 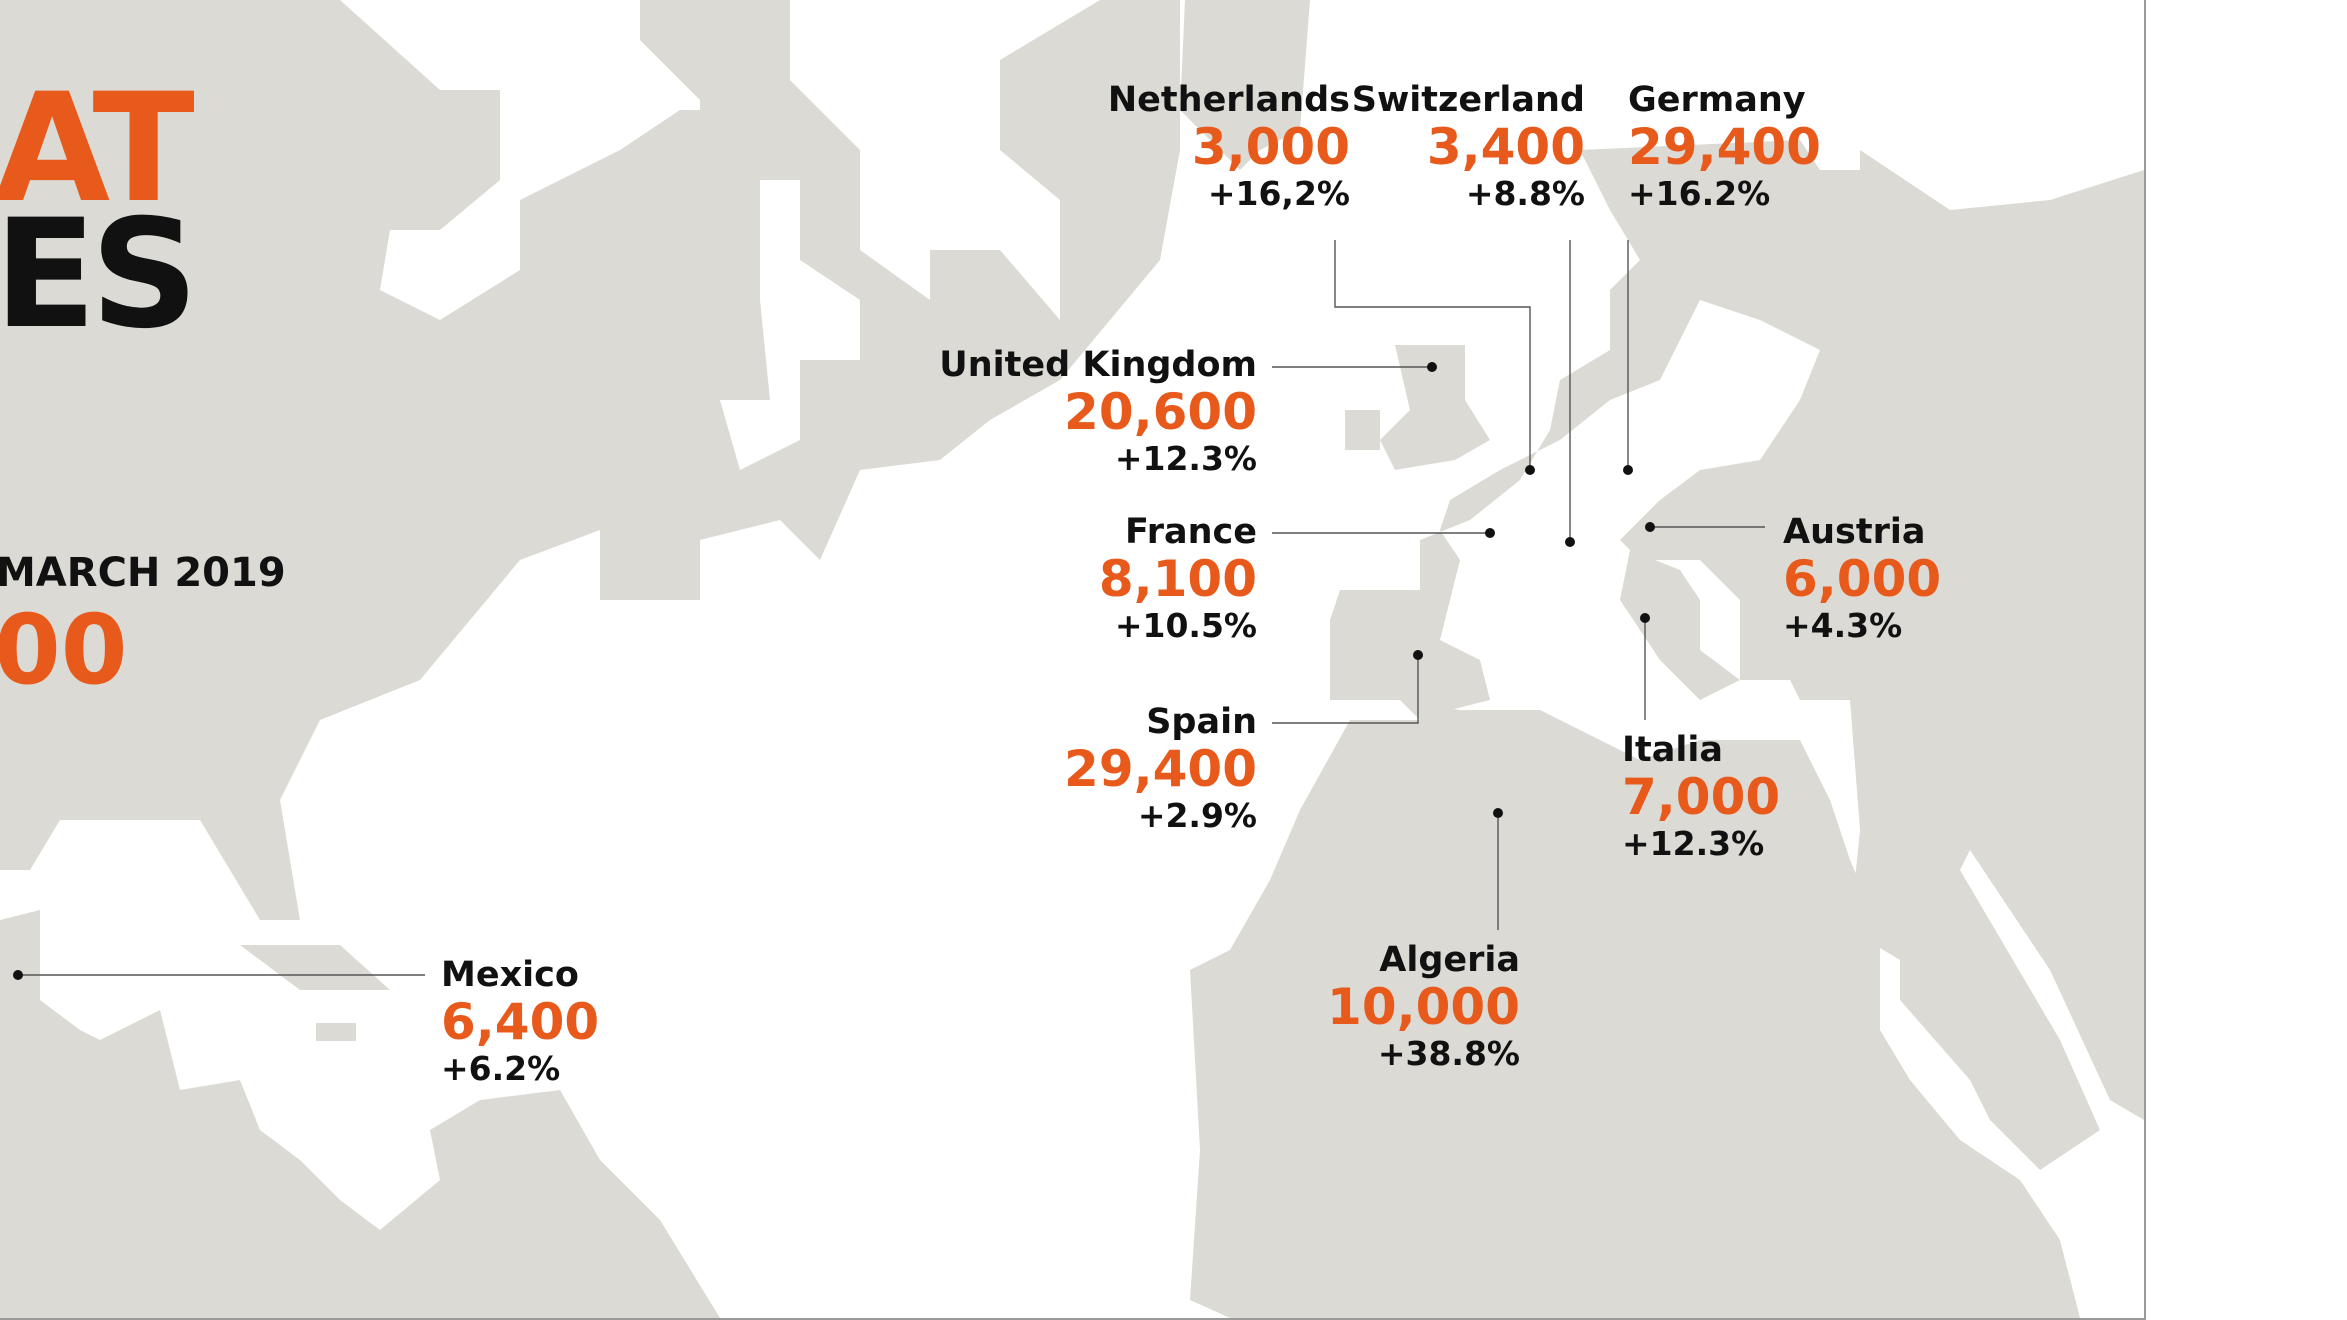 I want to click on algeria-label: Algeria 10,000 +38.8%, so click(x=1423, y=1006).